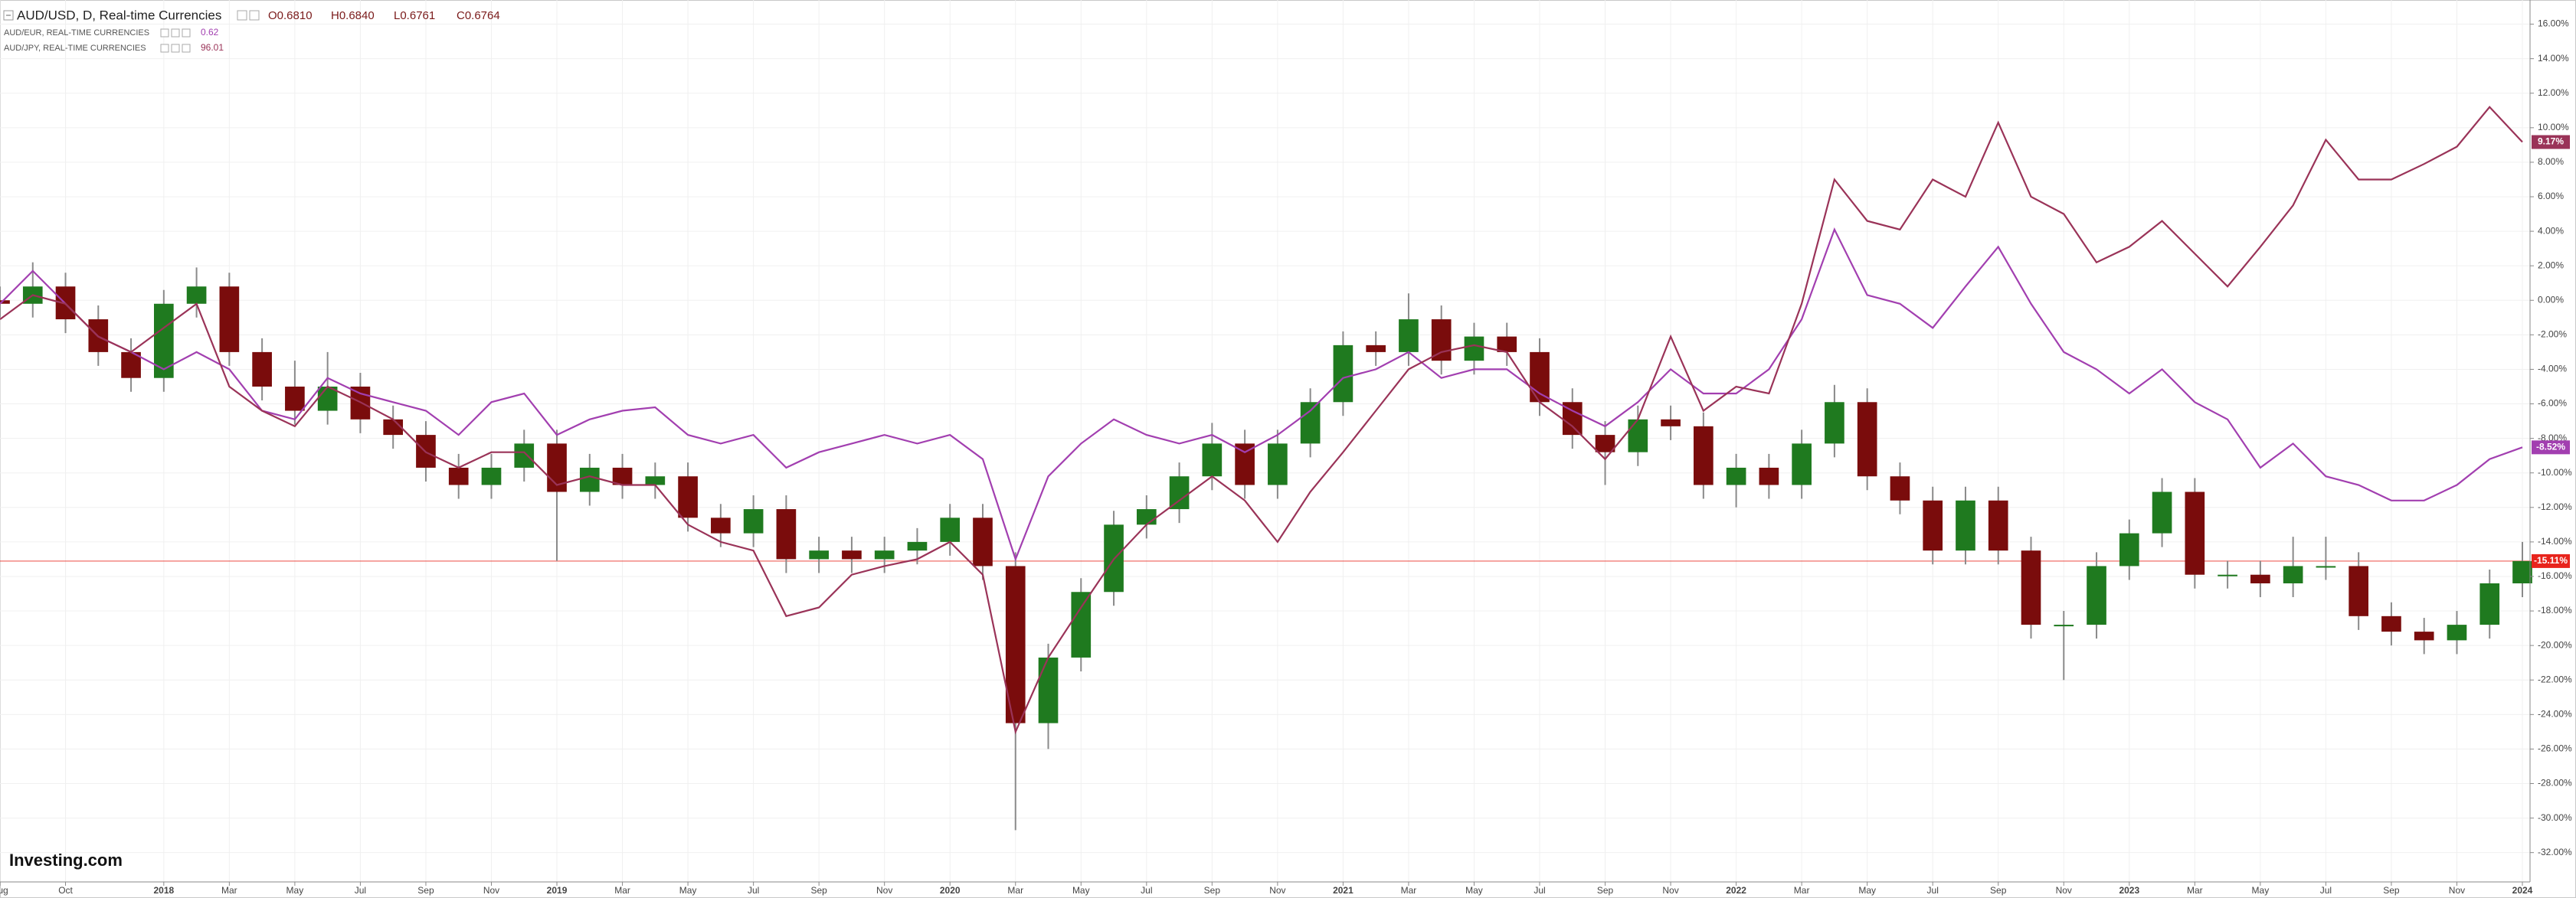 This screenshot has width=2576, height=898. I want to click on ohlc-value: H0.6840, so click(353, 15).